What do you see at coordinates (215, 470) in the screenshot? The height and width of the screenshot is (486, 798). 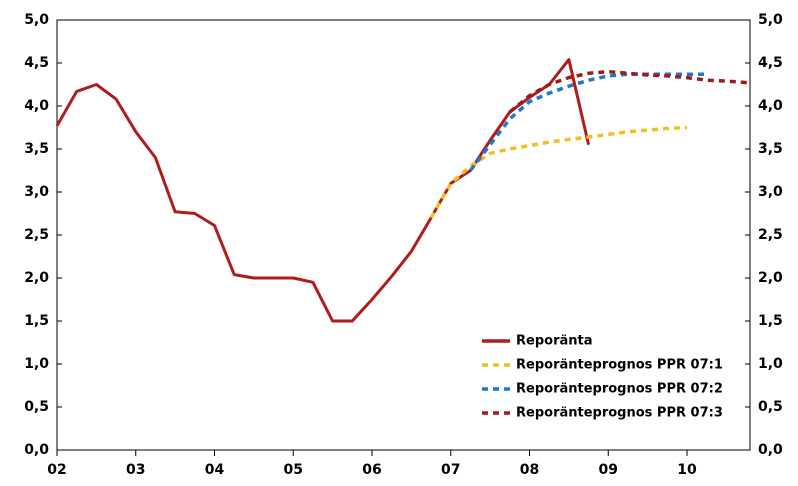 I see `x-tick-label: 04` at bounding box center [215, 470].